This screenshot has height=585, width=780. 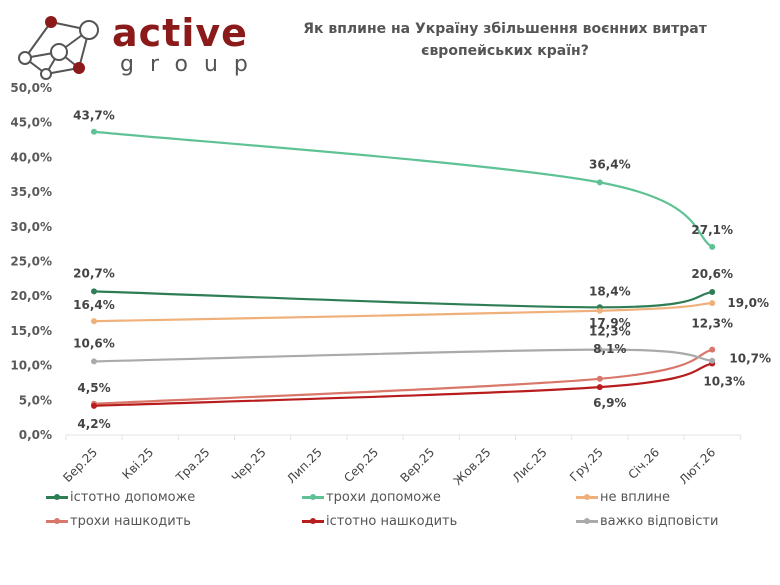 I want to click on legend-item: не вплине, so click(x=623, y=497).